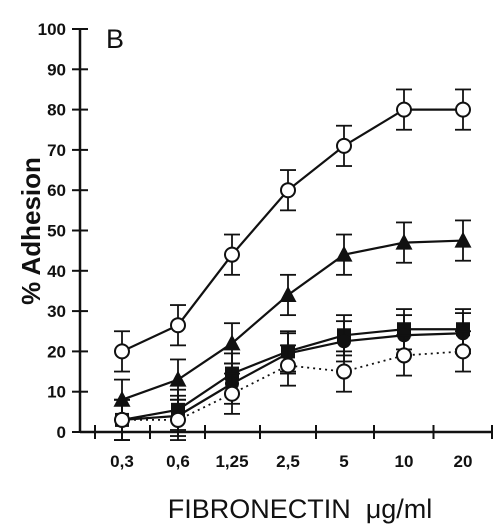  What do you see at coordinates (122, 461) in the screenshot?
I see `x-tick-label: 0,3` at bounding box center [122, 461].